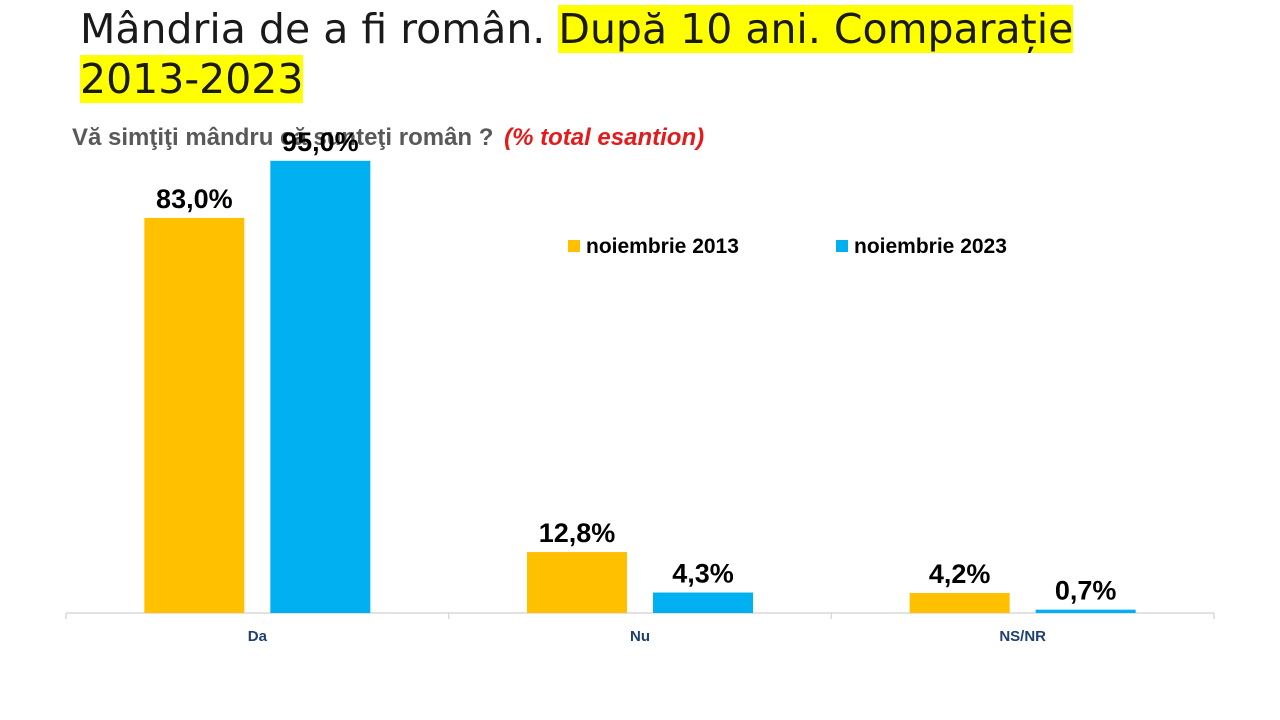  I want to click on x-tick-label: NS/NR, so click(1022, 636).